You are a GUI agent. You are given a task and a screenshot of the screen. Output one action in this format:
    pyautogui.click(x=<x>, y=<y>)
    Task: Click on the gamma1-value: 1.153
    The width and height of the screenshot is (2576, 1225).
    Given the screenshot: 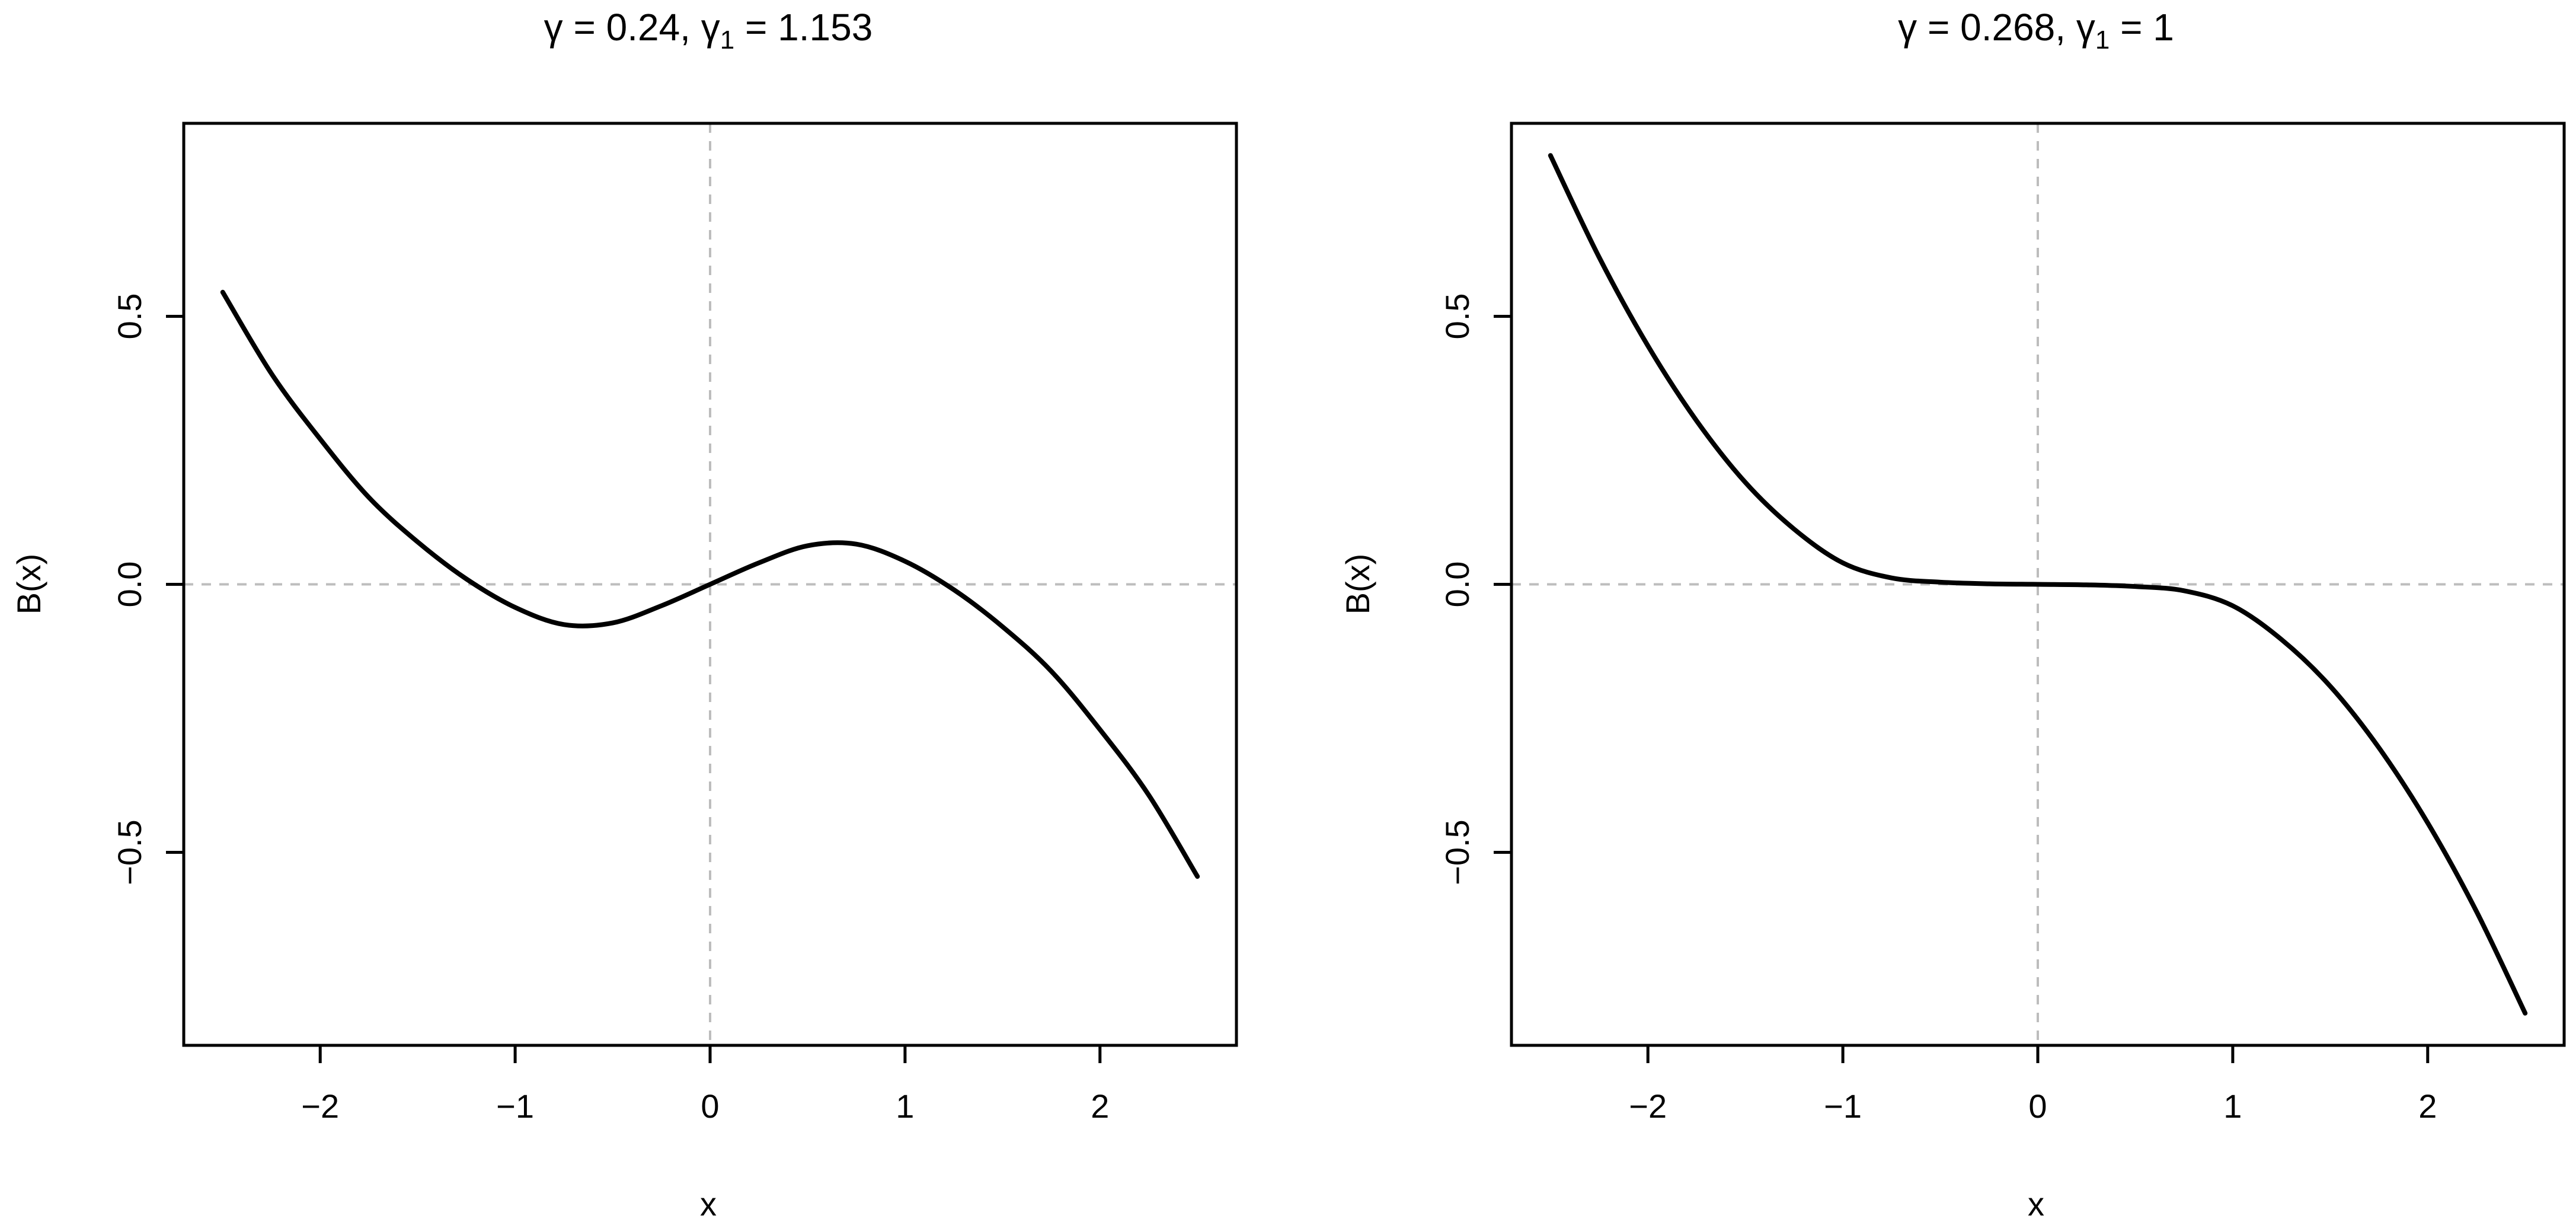 What is the action you would take?
    pyautogui.click(x=825, y=27)
    